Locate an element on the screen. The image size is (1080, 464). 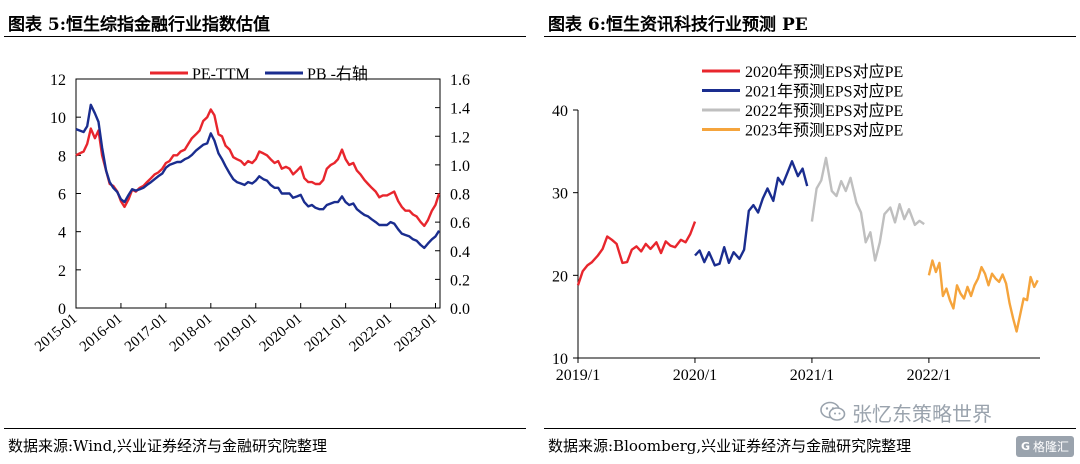
right-figure-title: 图表 6:恒生资讯科技行业预测 PE is located at coordinates (678, 25).